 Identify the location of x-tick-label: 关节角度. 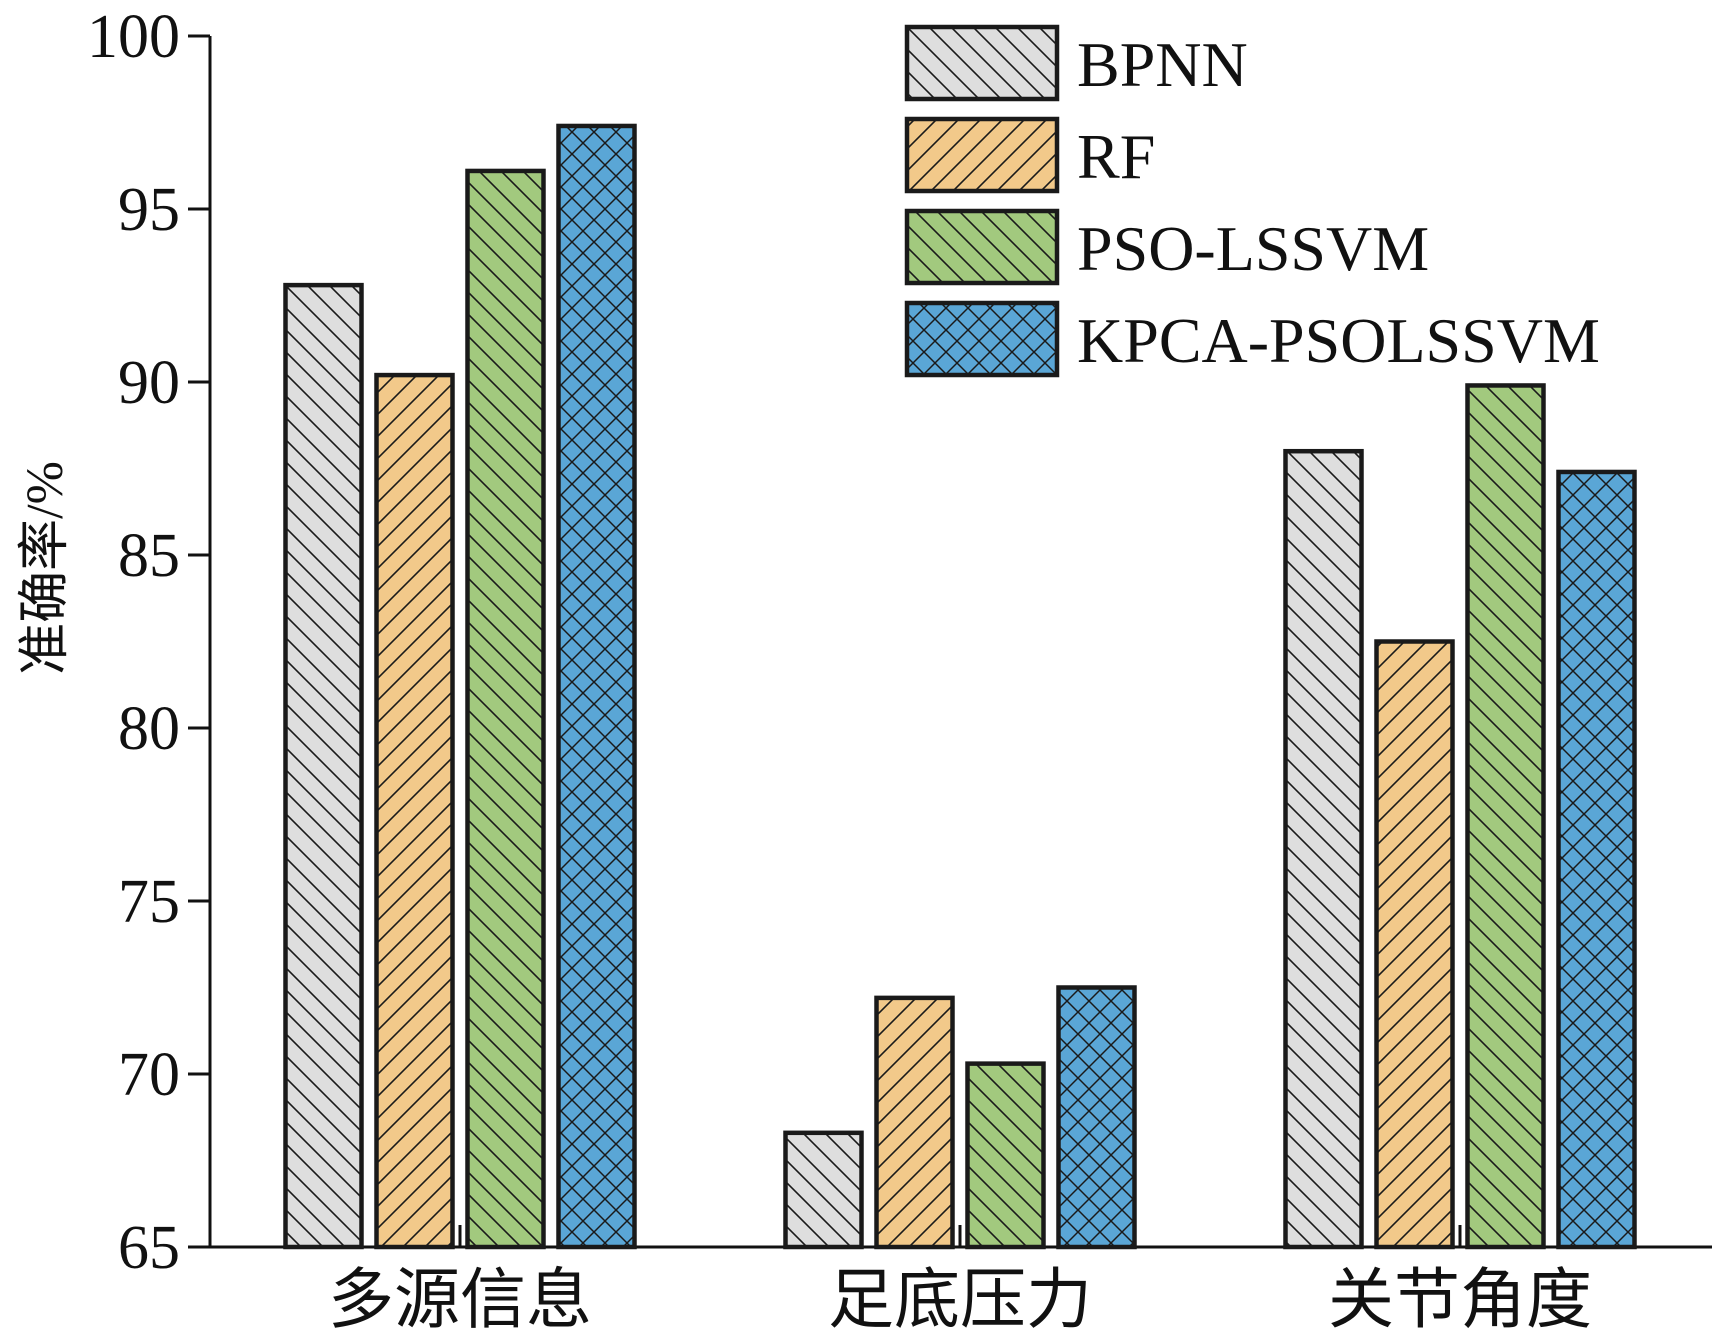
(1460, 1299).